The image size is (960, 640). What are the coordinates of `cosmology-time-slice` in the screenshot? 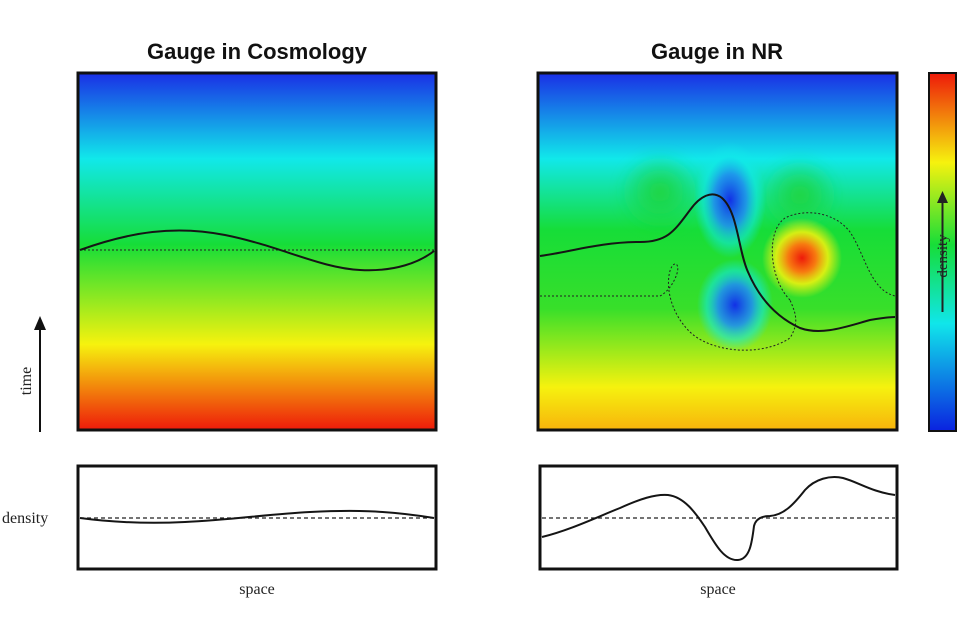 It's located at (257, 250).